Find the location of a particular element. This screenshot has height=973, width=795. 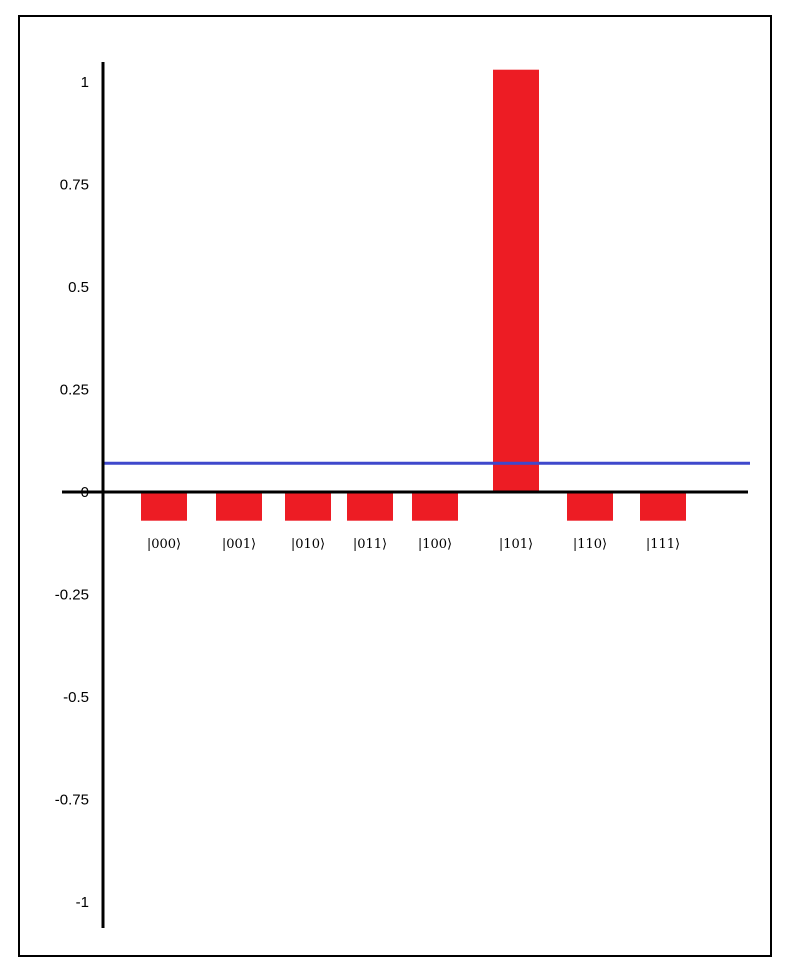

y-tick-label: -0.5 is located at coordinates (76, 697).